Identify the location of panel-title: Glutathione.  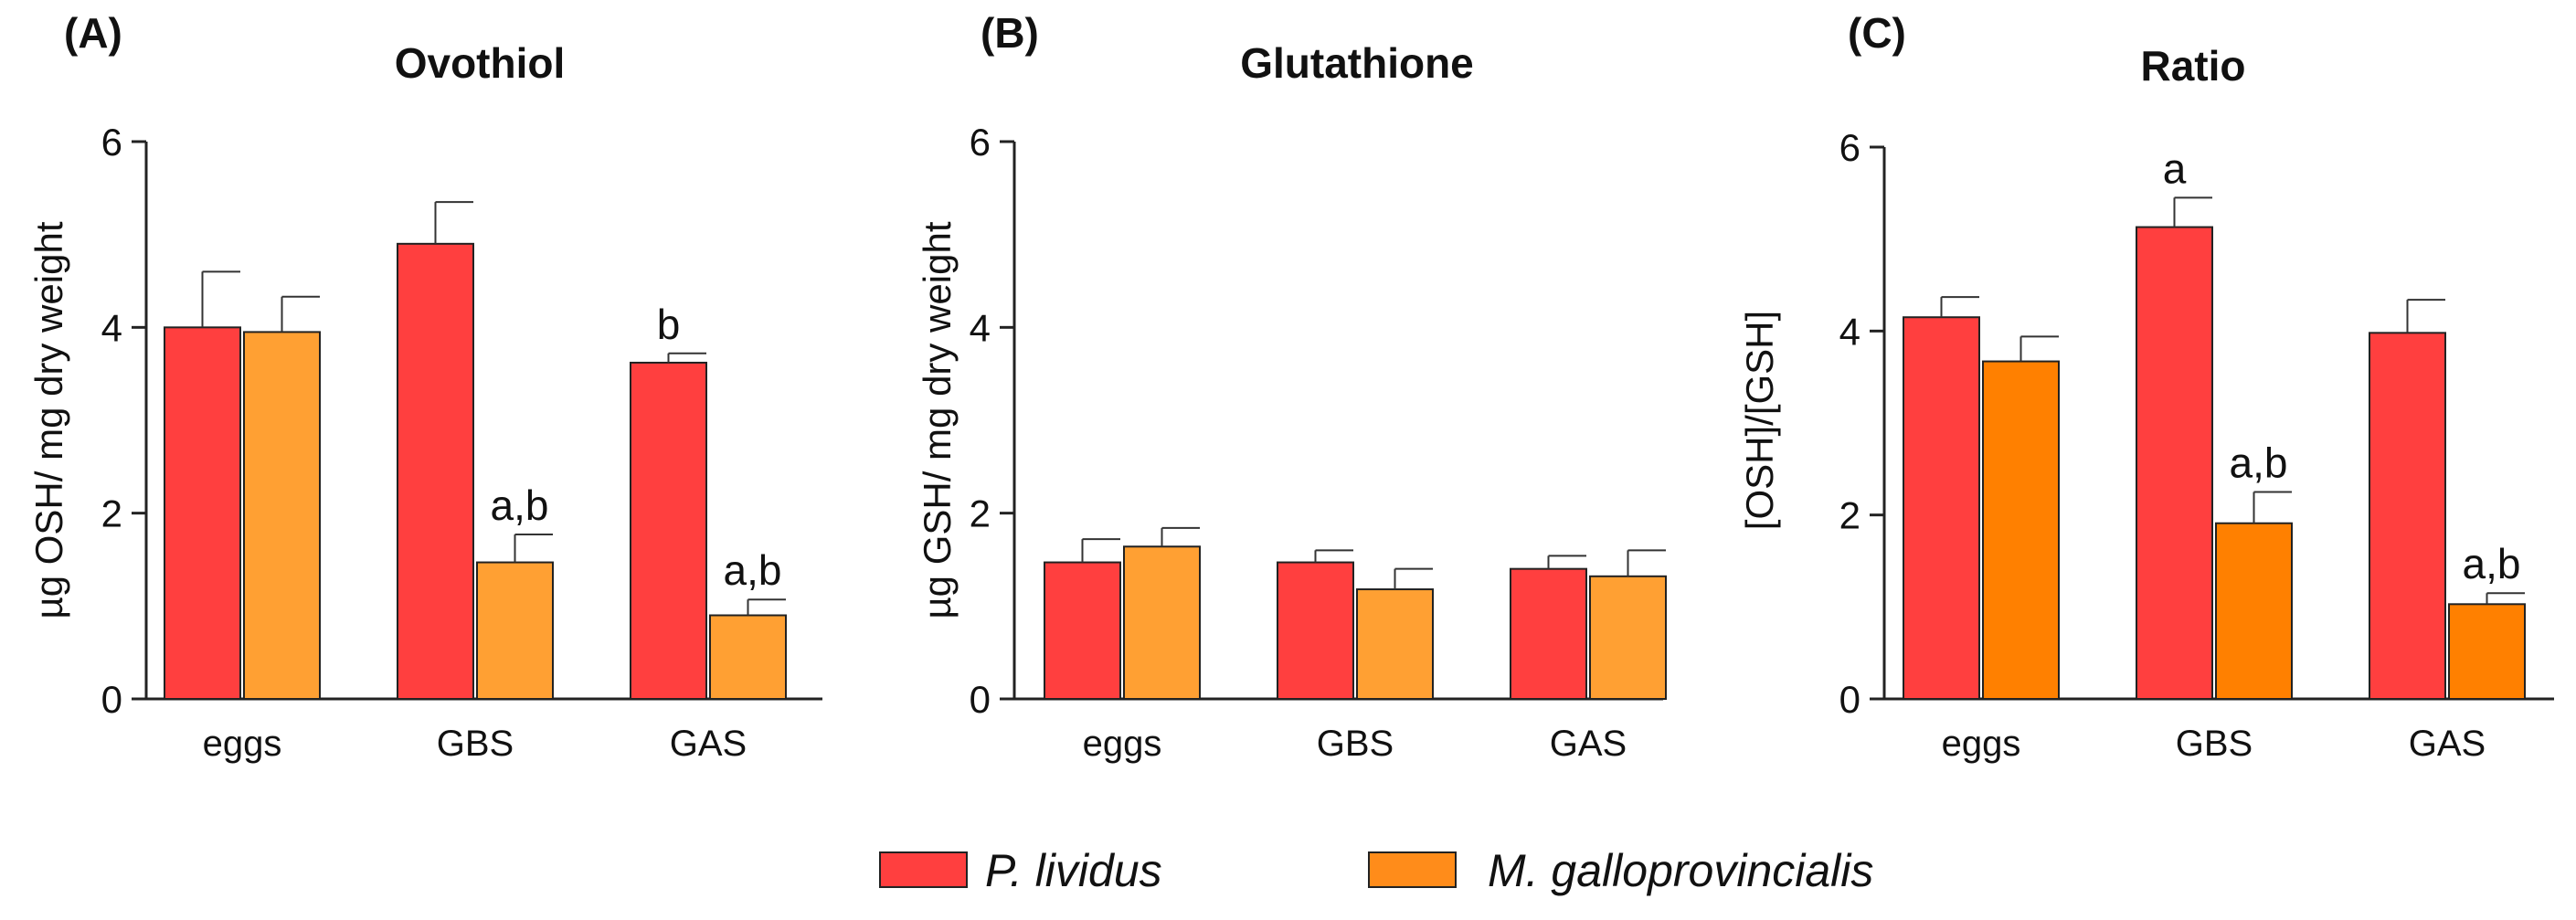
(1357, 63).